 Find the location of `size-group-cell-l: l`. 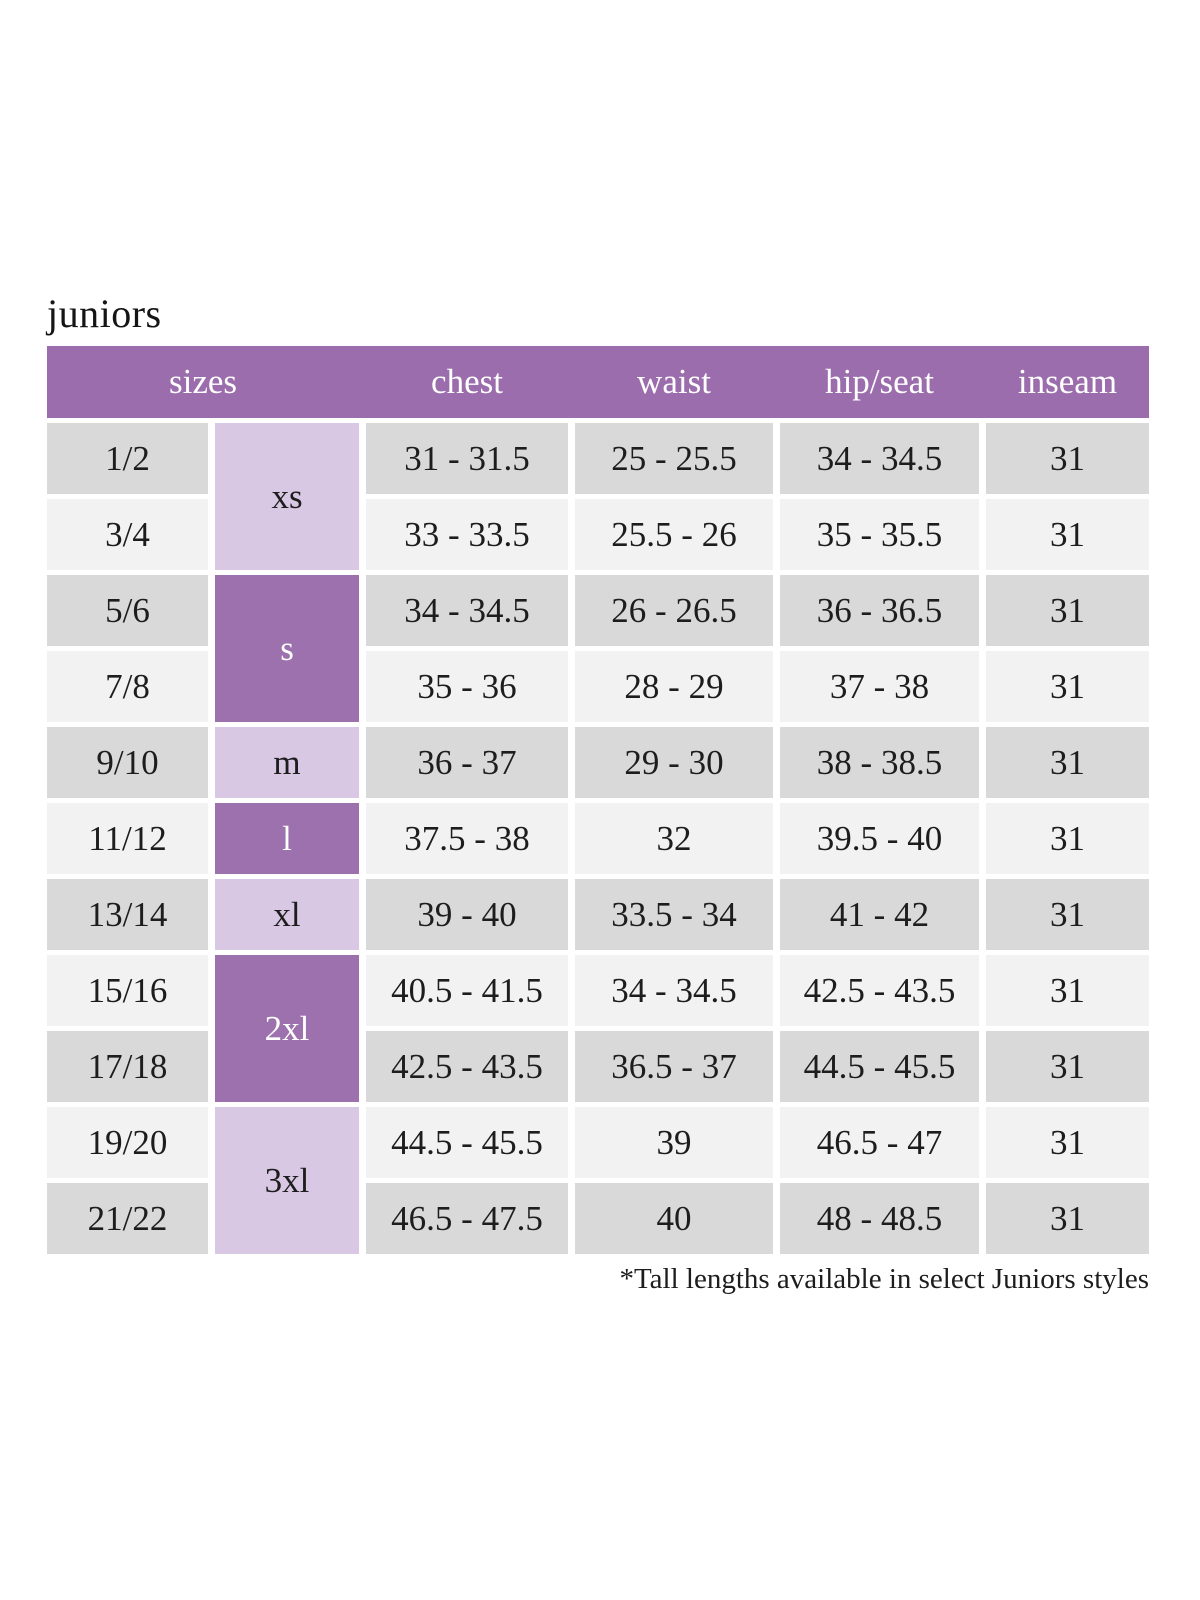

size-group-cell-l: l is located at coordinates (287, 838).